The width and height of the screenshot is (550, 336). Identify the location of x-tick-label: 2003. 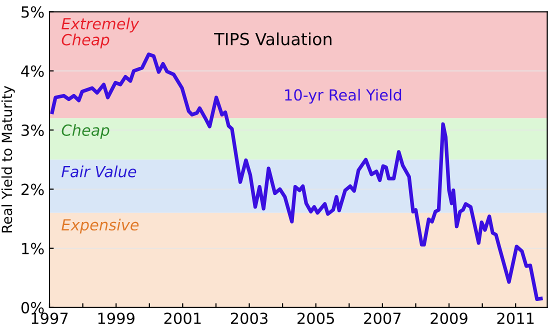
(249, 318).